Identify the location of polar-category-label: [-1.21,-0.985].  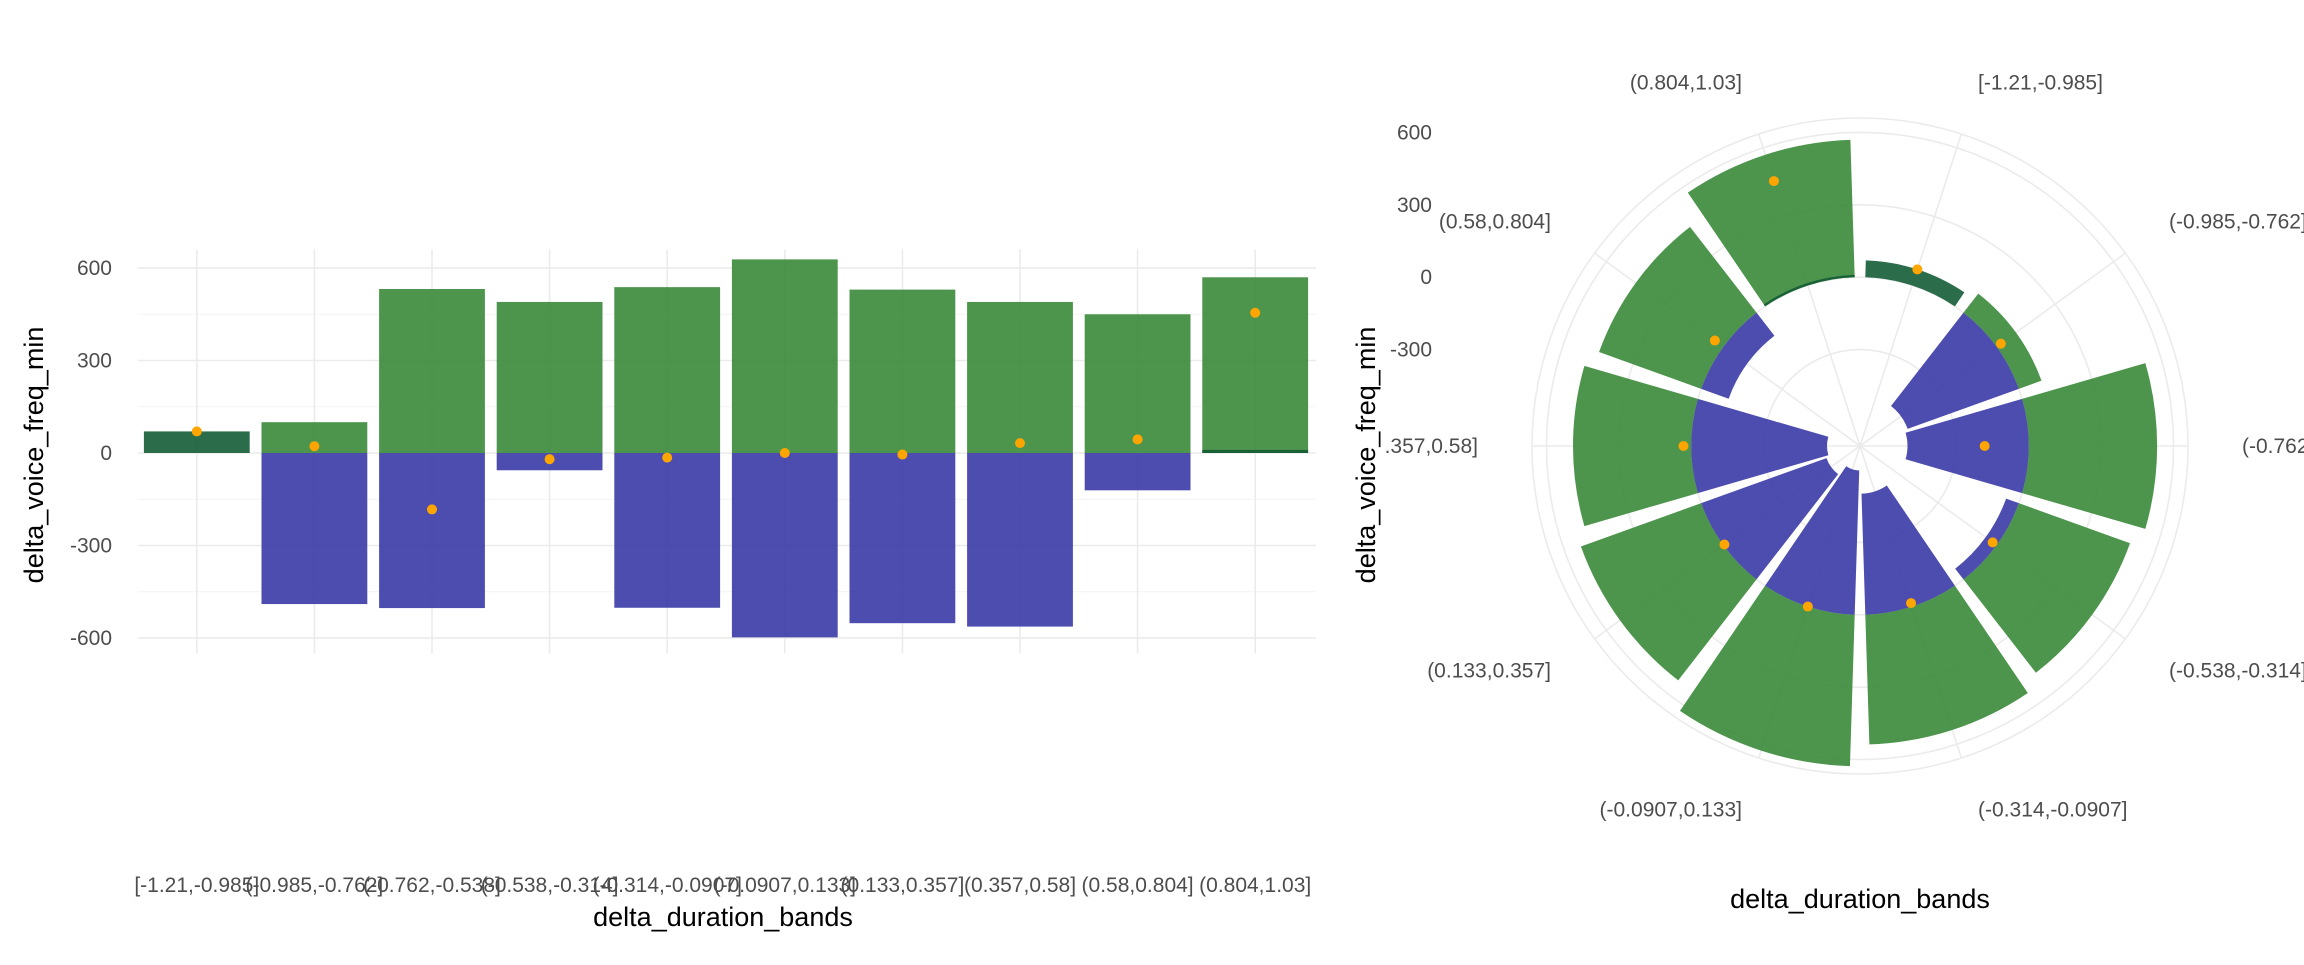
(2040, 83).